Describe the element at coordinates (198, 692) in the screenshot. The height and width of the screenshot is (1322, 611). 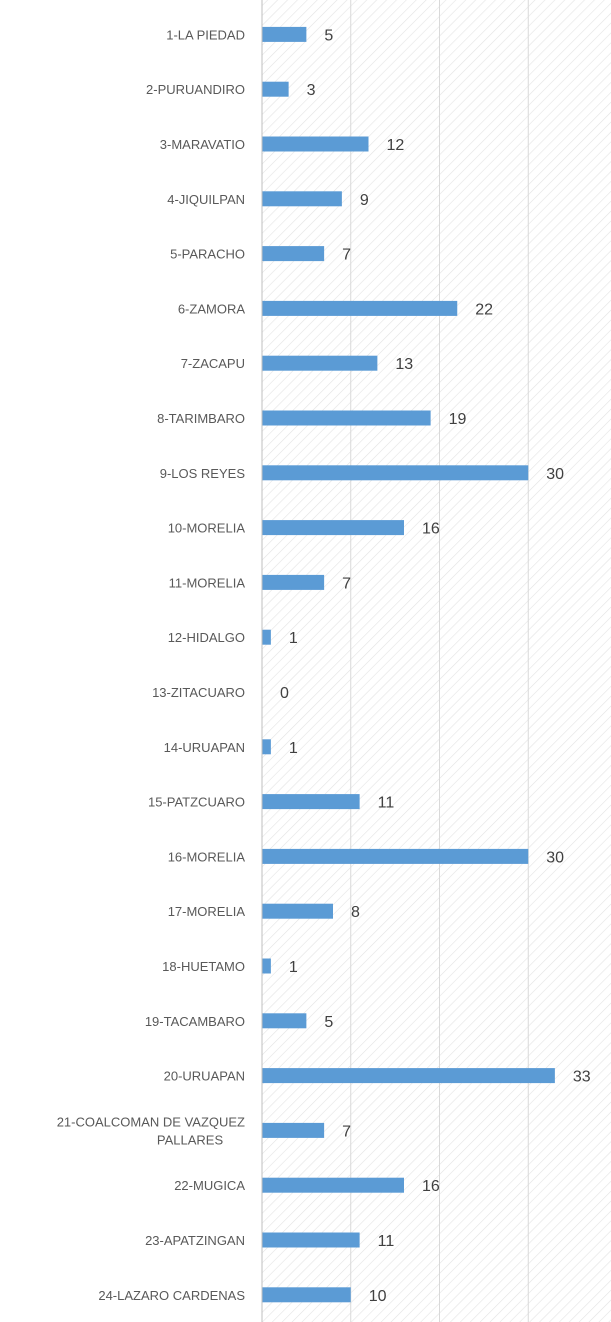
I see `category-label: 13-ZITACUARO` at that location.